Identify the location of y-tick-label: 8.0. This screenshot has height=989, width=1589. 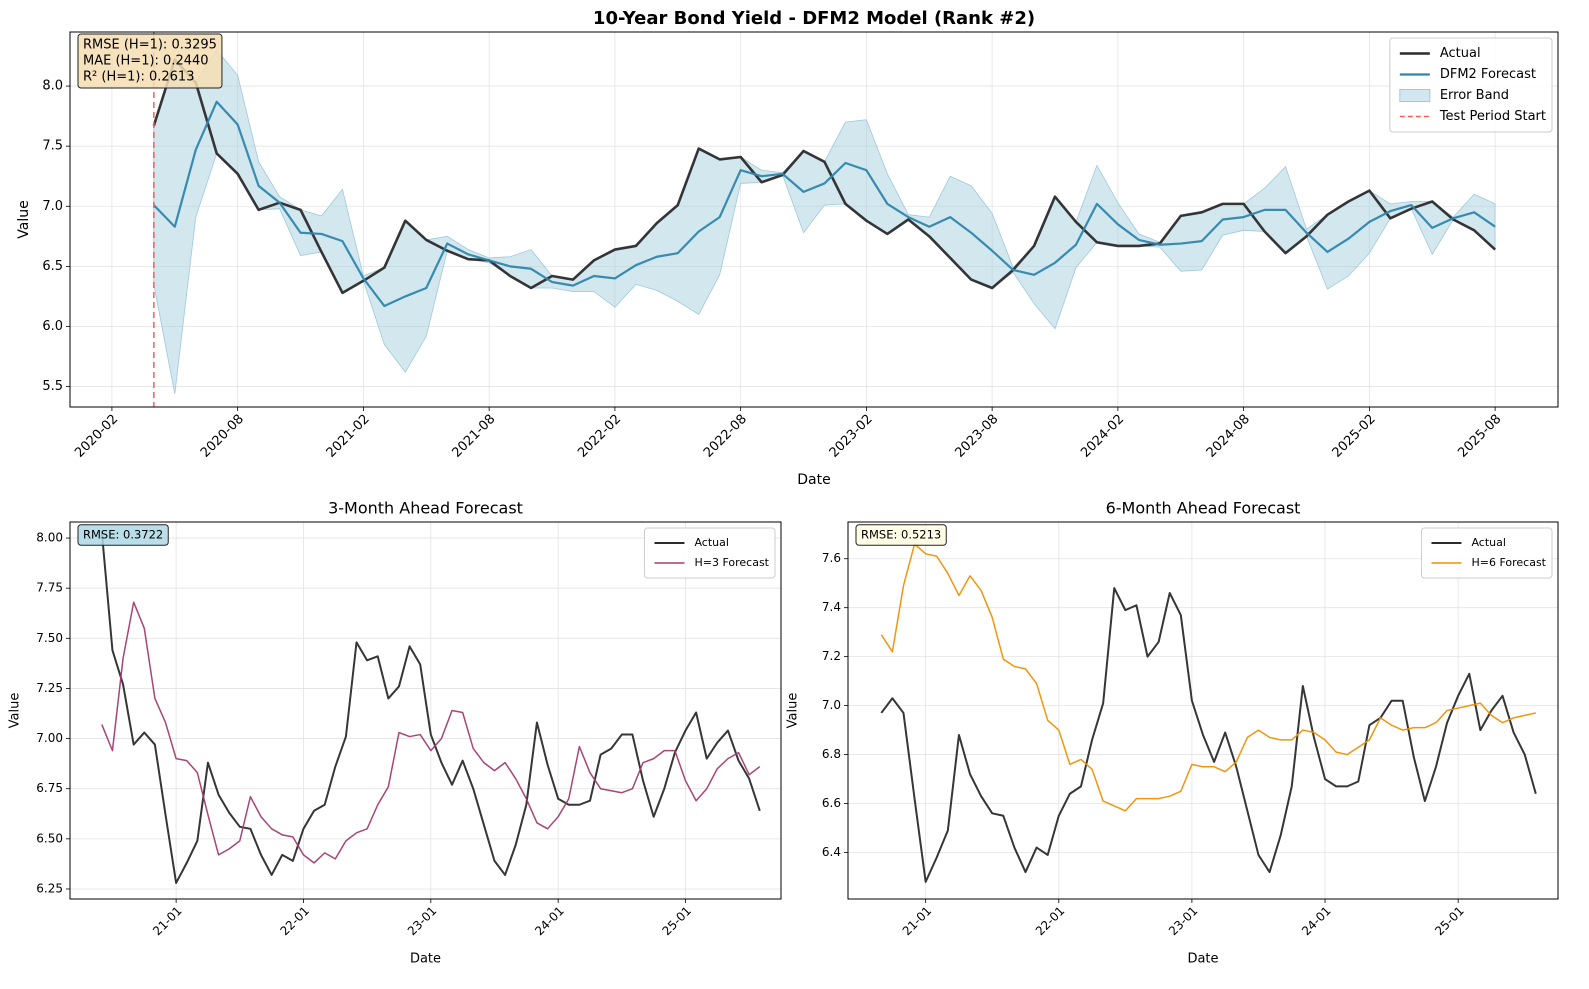
(52, 86).